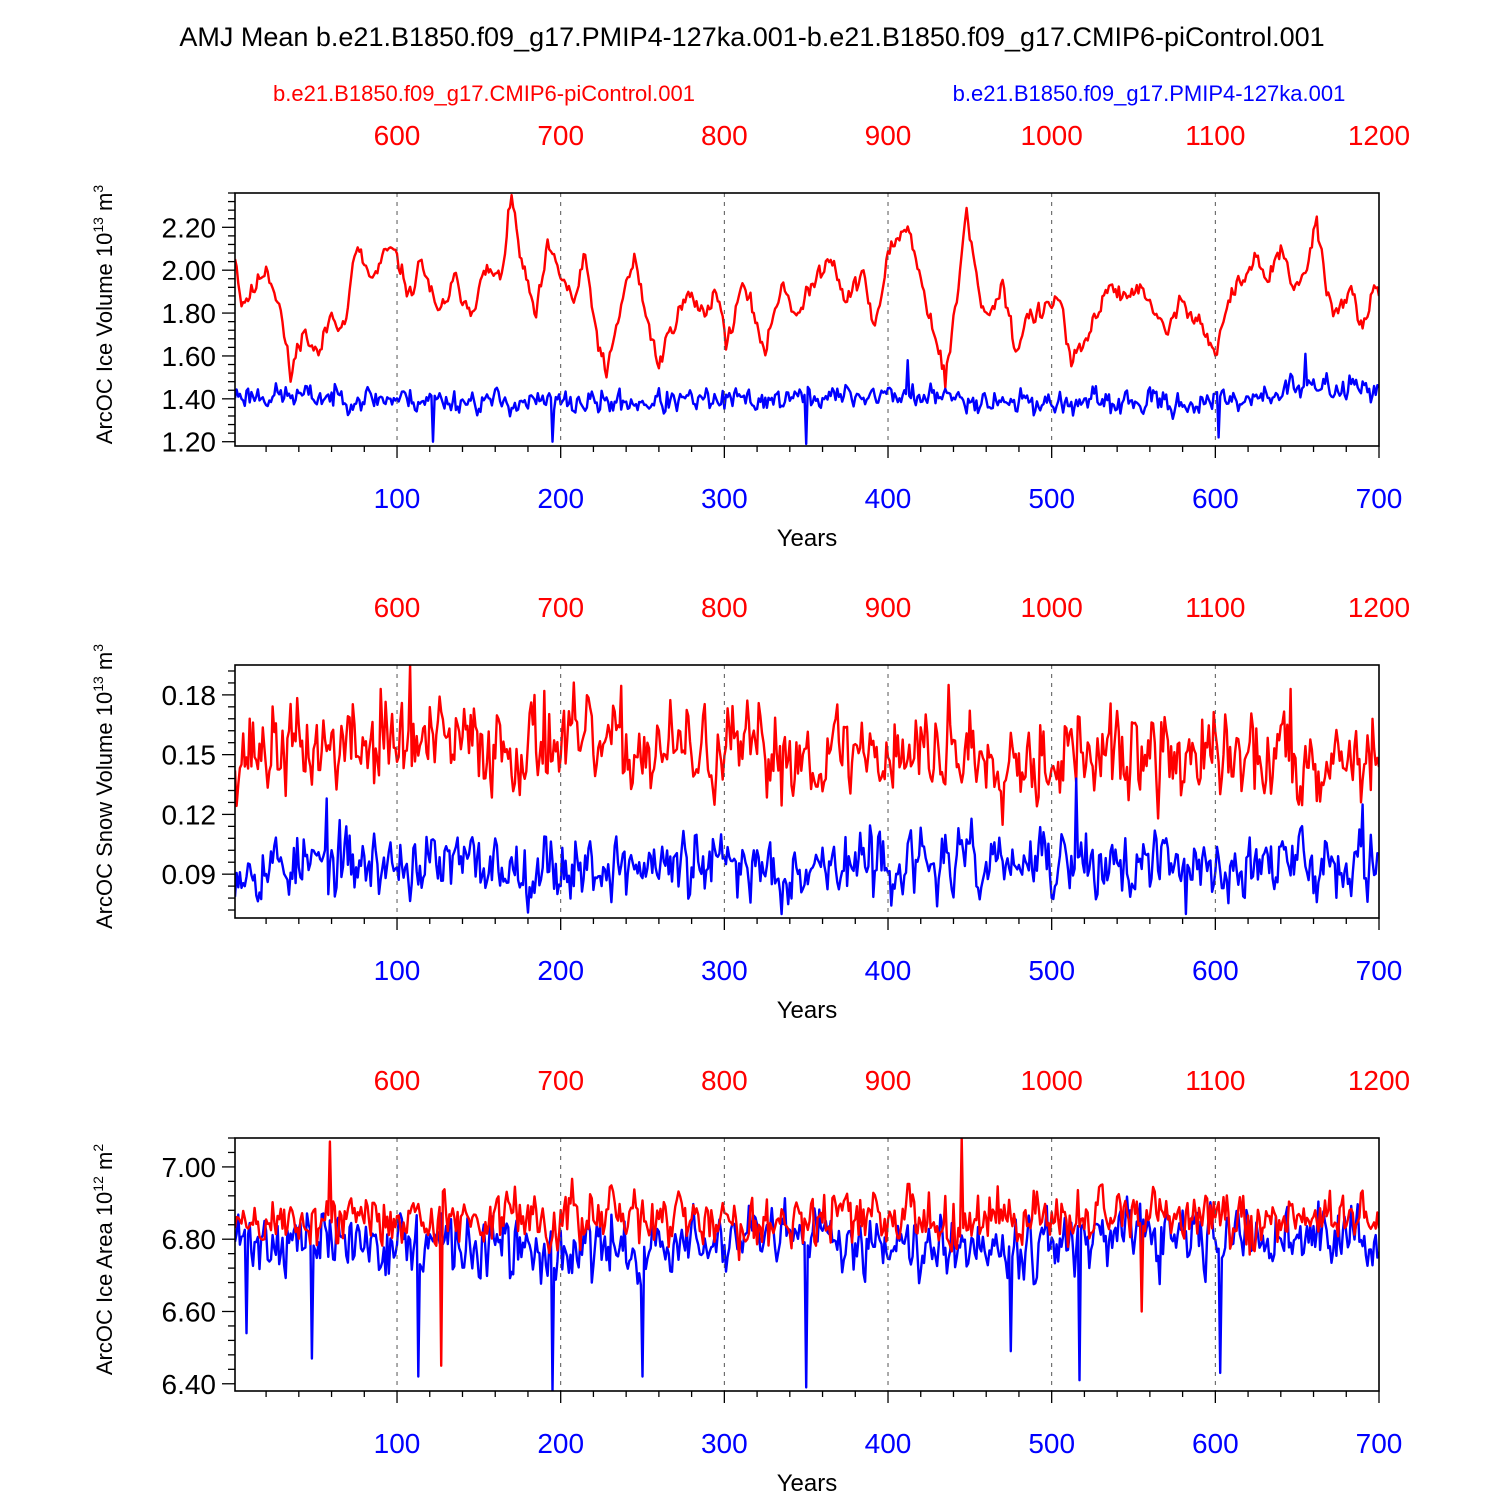 This screenshot has height=1505, width=1500. Describe the element at coordinates (189, 313) in the screenshot. I see `y-tick-label: 1.80` at that location.